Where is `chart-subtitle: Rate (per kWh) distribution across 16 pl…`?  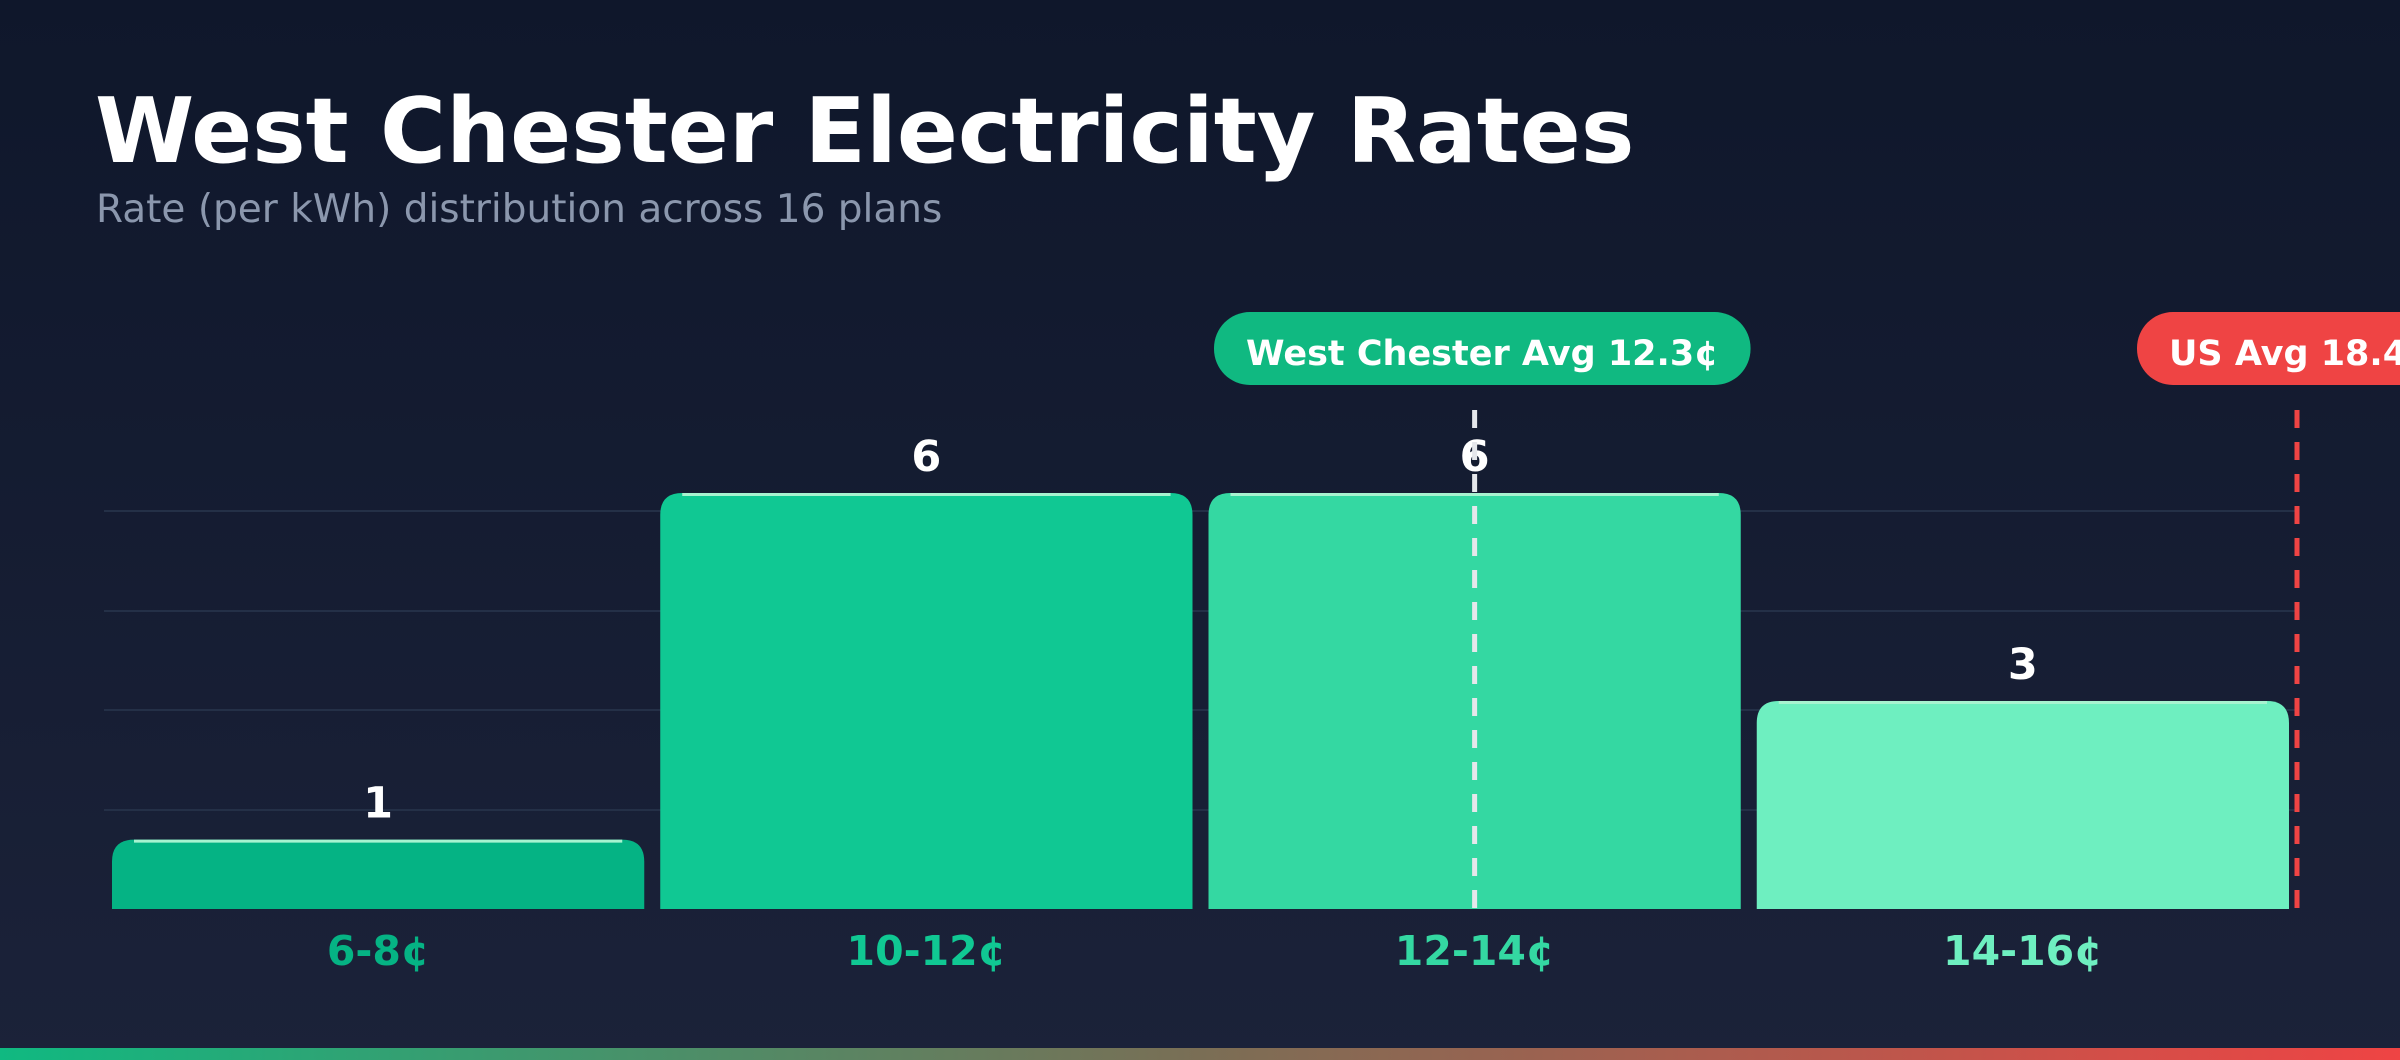
chart-subtitle: Rate (per kWh) distribution across 16 pl… is located at coordinates (519, 209).